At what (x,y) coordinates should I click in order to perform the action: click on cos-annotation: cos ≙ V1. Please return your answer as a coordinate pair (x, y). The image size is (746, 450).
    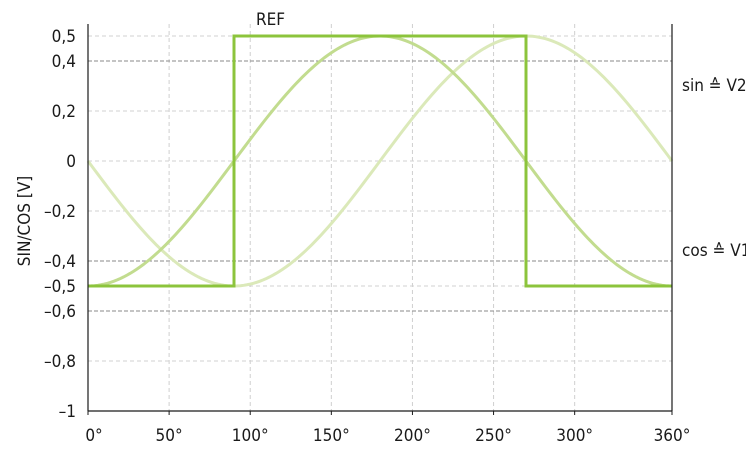
    Looking at the image, I should click on (714, 251).